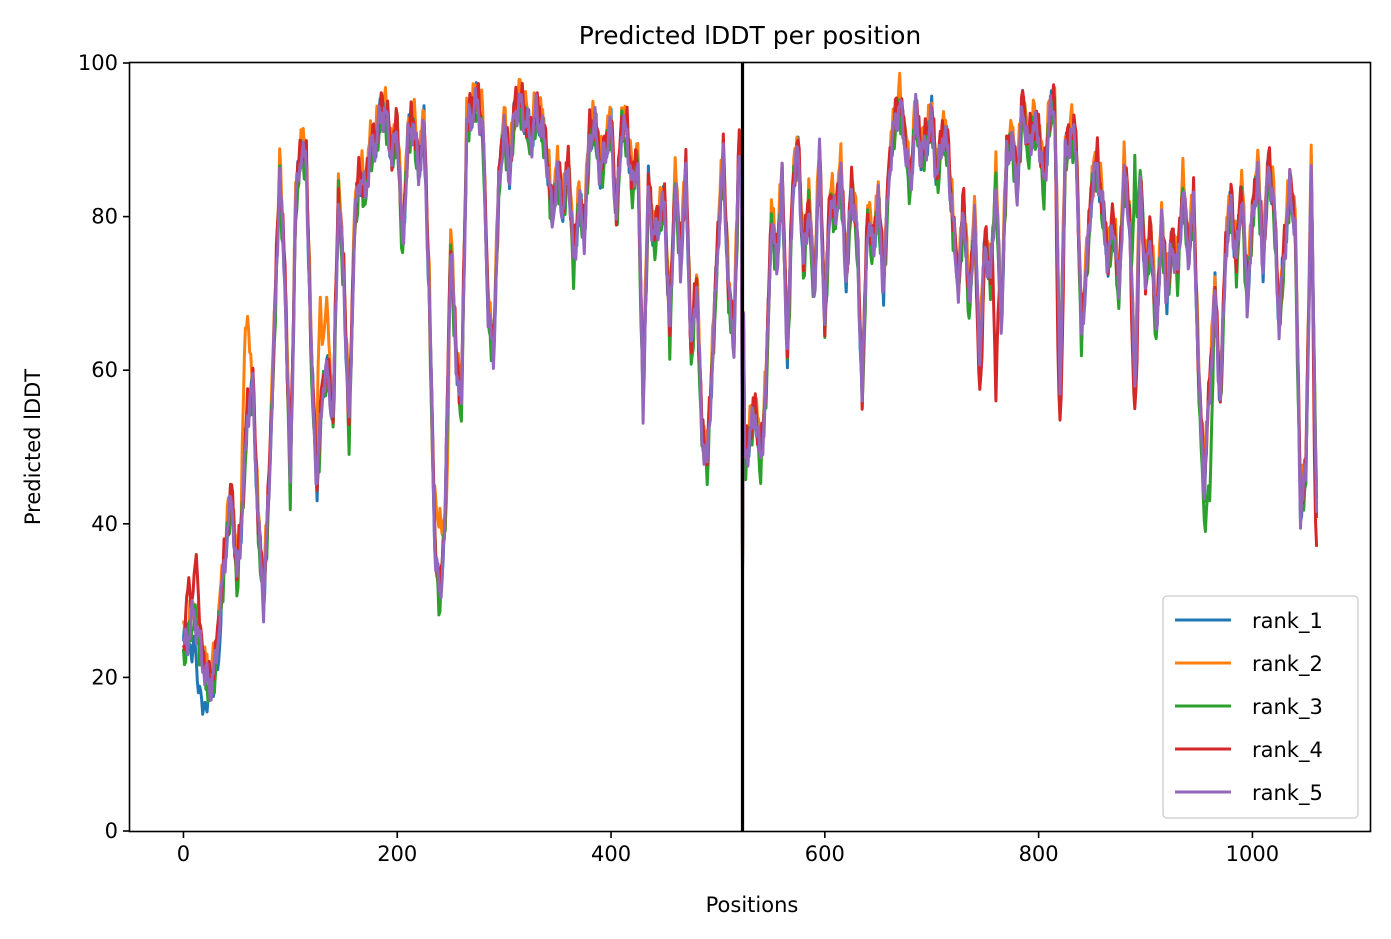  What do you see at coordinates (397, 854) in the screenshot?
I see `x-tick-label: 200` at bounding box center [397, 854].